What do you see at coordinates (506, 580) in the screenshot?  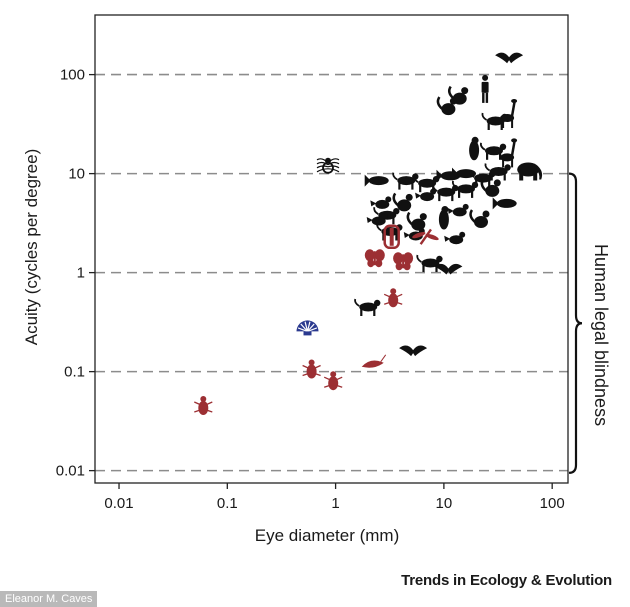 I see `journal-name: Trends in Ecology & Evolution` at bounding box center [506, 580].